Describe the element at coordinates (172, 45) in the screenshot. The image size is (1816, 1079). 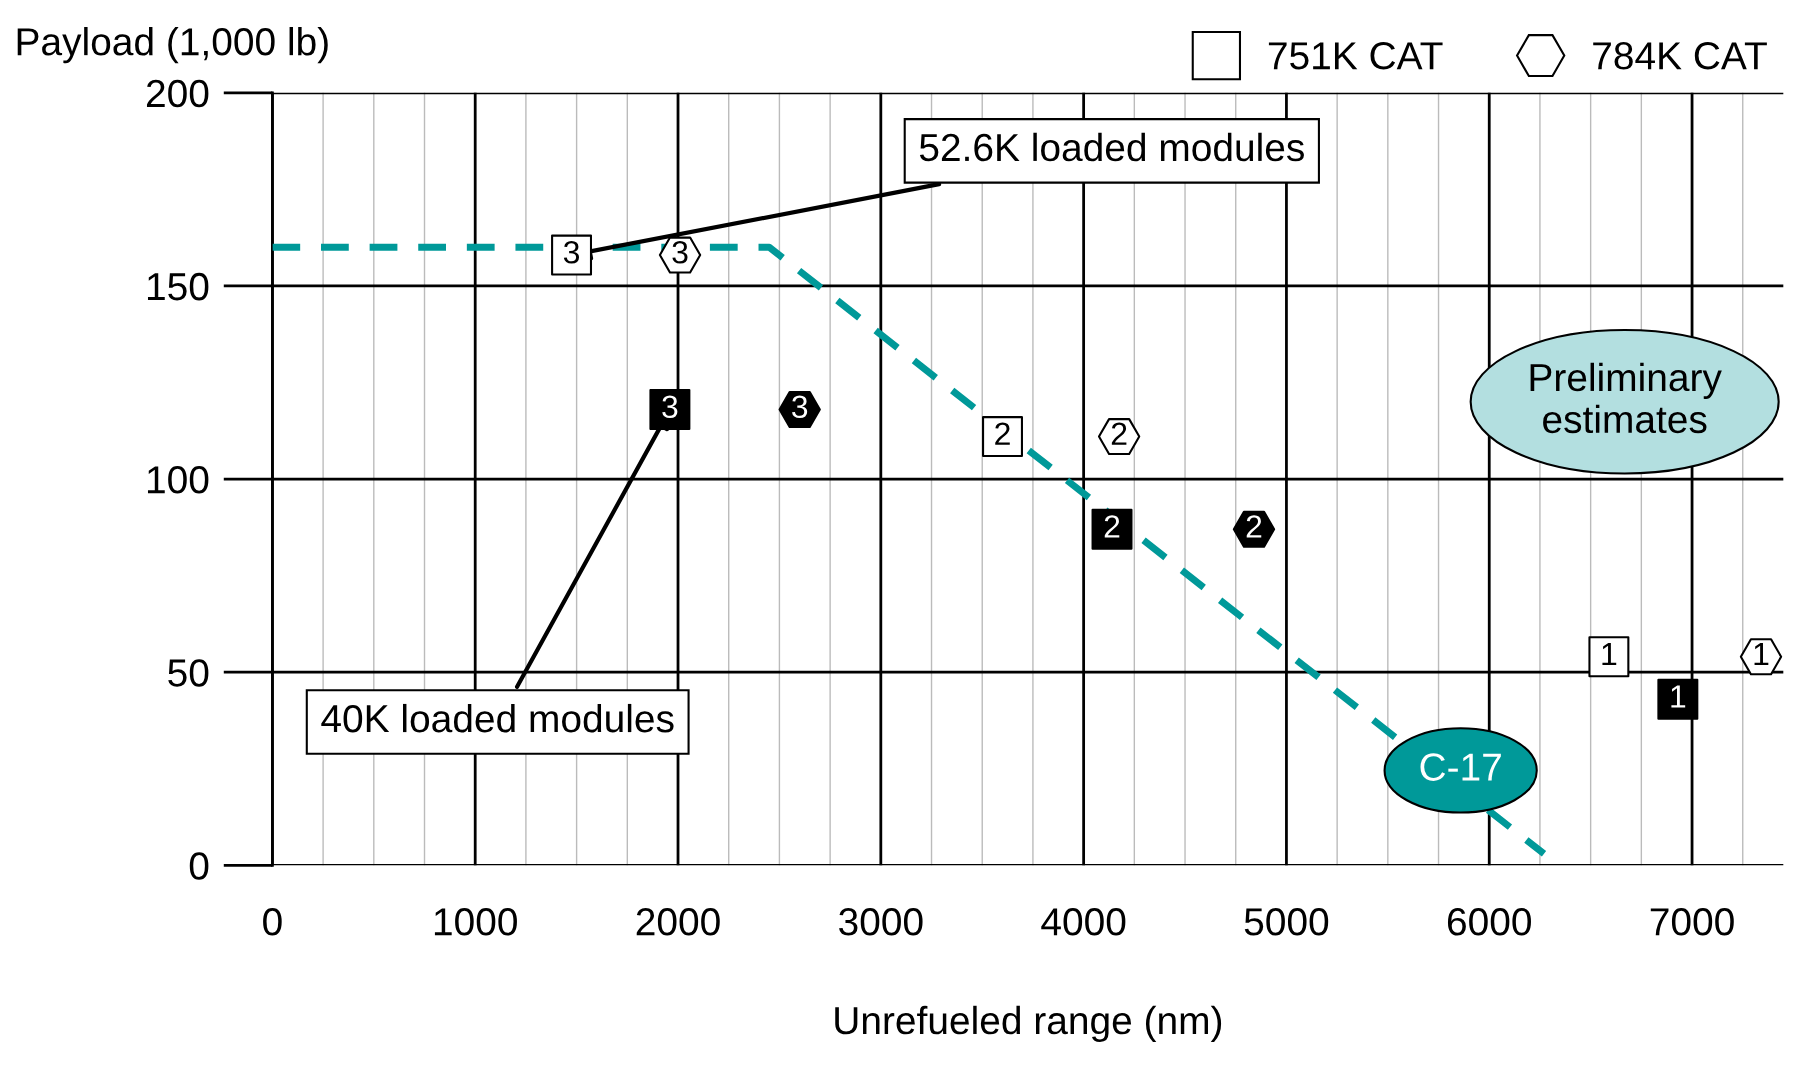
I see `y-axis-title: Payload (1,000 lb)` at that location.